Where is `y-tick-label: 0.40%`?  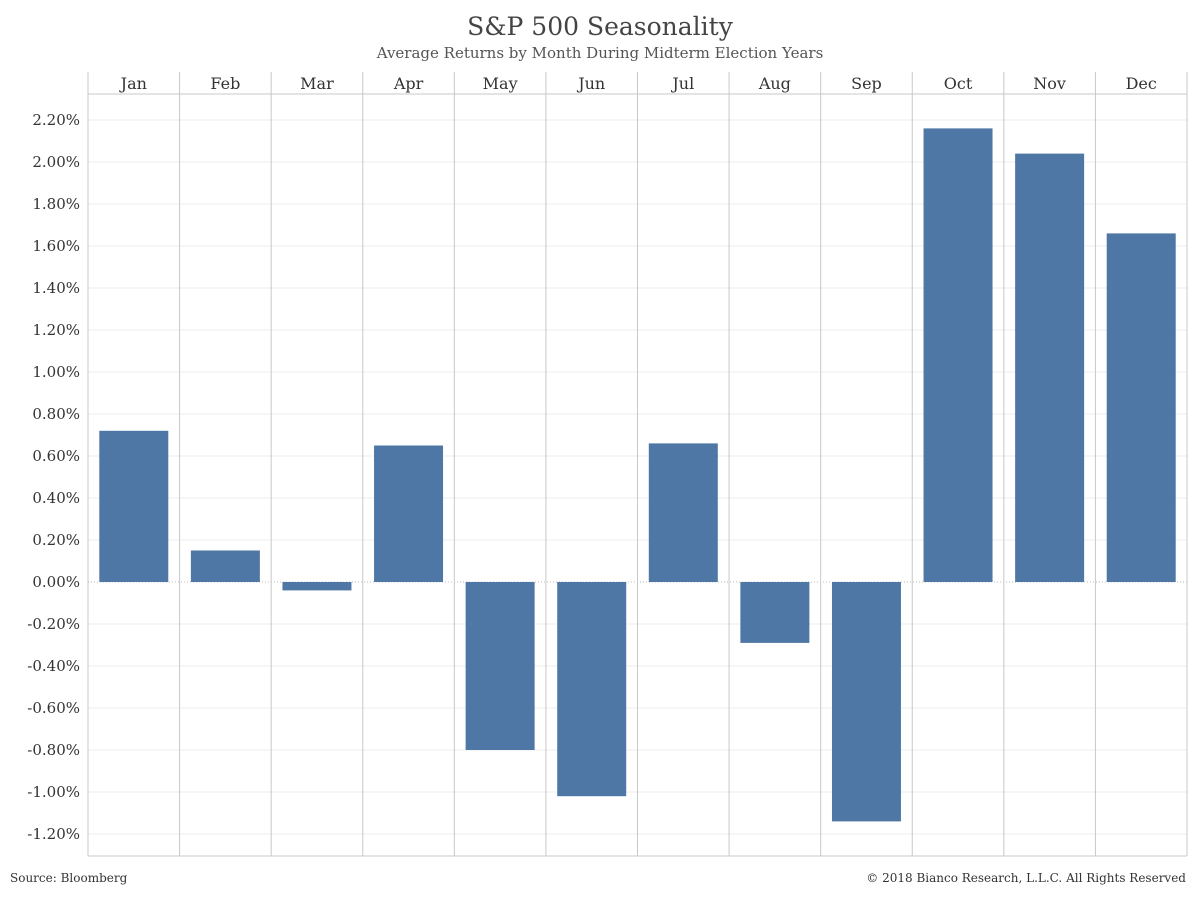 y-tick-label: 0.40% is located at coordinates (56, 498).